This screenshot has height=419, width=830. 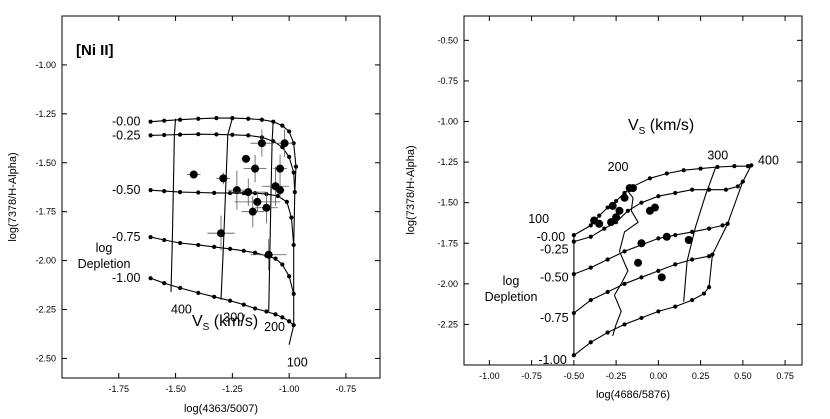 I want to click on velocity-value-label: 100, so click(x=297, y=362).